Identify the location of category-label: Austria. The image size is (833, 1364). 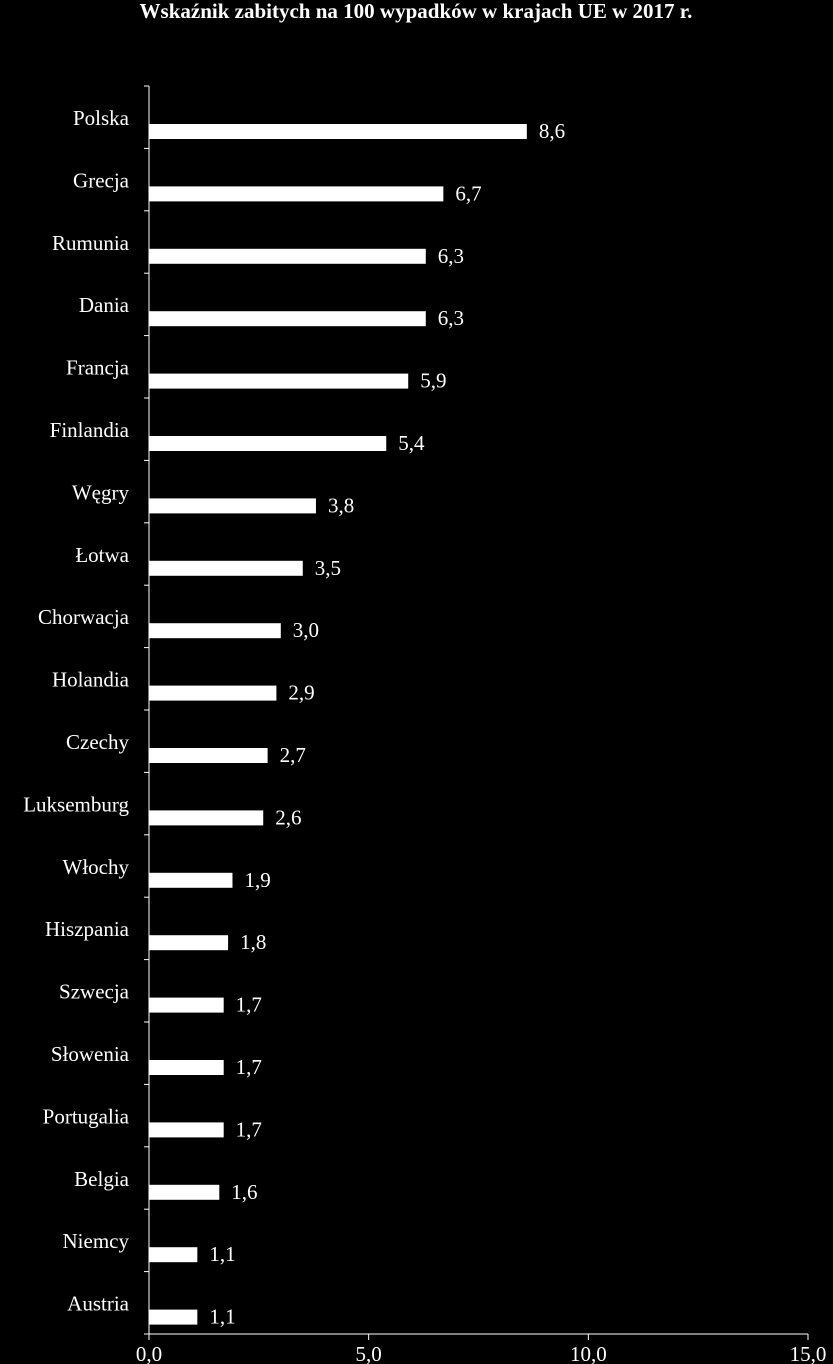
(98, 1304).